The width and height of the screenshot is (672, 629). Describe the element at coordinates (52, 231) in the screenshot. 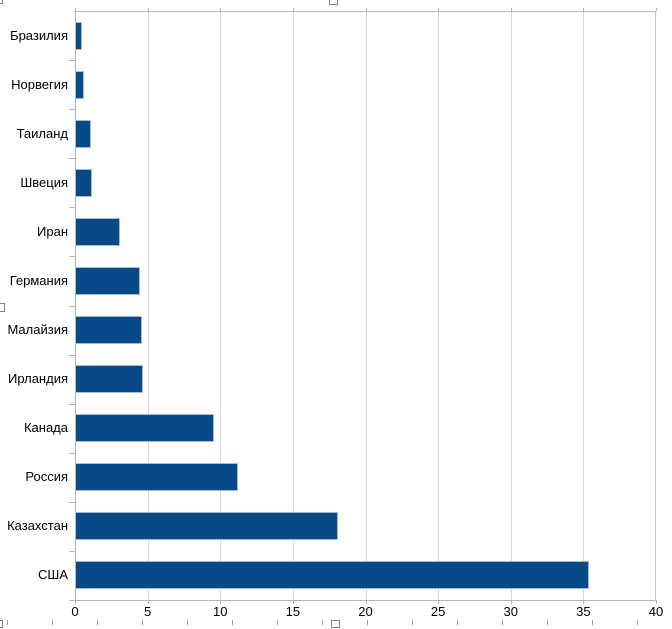

I see `category-axis-label: Иран` at that location.